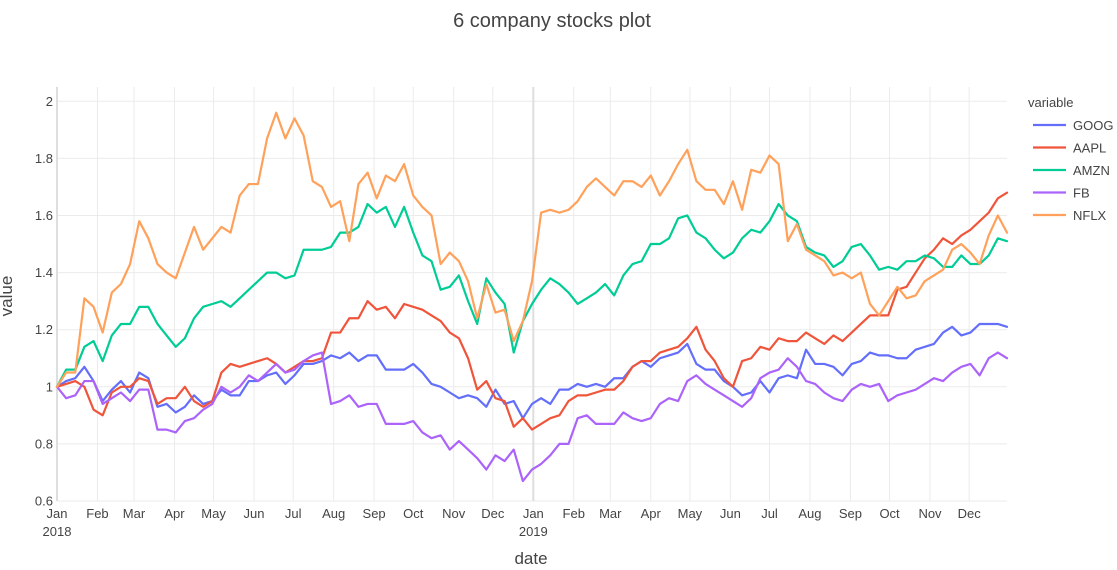 Image resolution: width=1117 pixels, height=570 pixels. What do you see at coordinates (44, 215) in the screenshot?
I see `y-tick-label: 1.6` at bounding box center [44, 215].